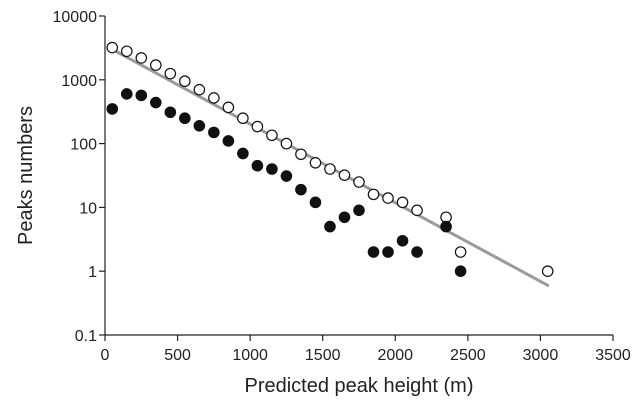 This screenshot has height=405, width=642. Describe the element at coordinates (79, 177) in the screenshot. I see `y-axis: 0.1 1 10 100 1000 10000` at that location.